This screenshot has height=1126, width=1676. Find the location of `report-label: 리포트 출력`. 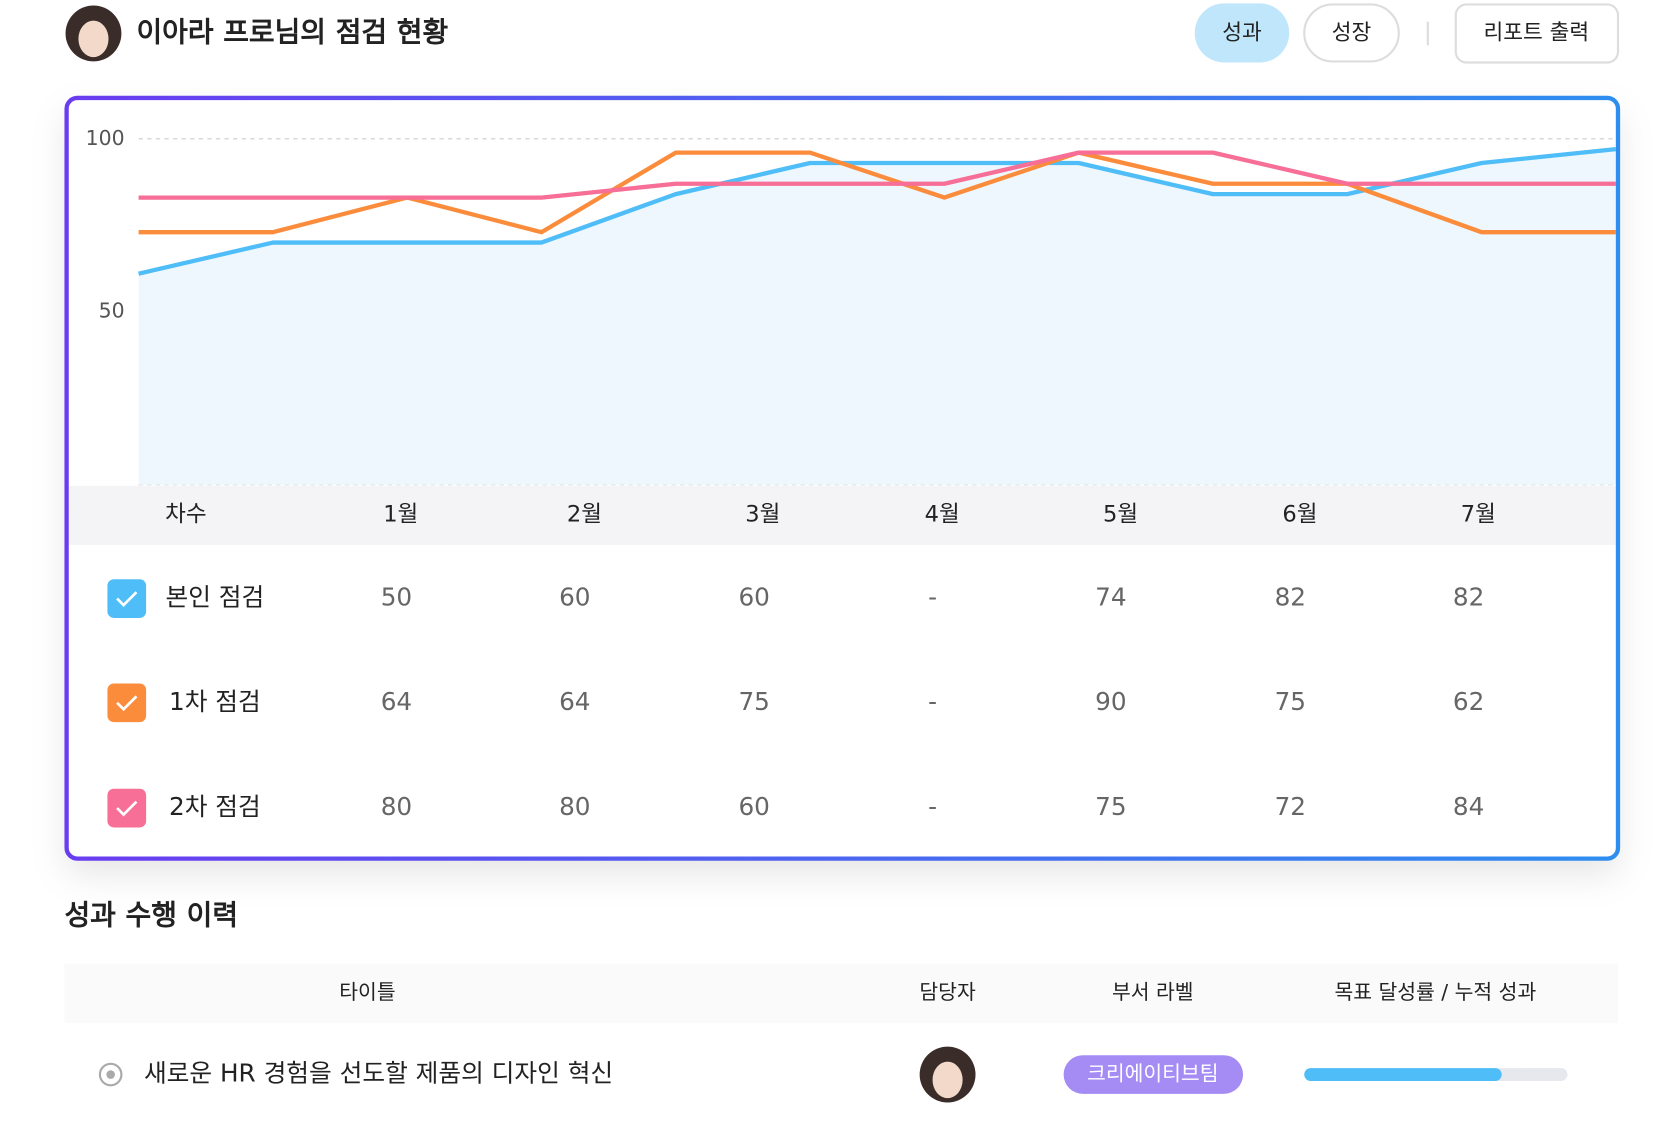

report-label: 리포트 출력 is located at coordinates (1537, 32).